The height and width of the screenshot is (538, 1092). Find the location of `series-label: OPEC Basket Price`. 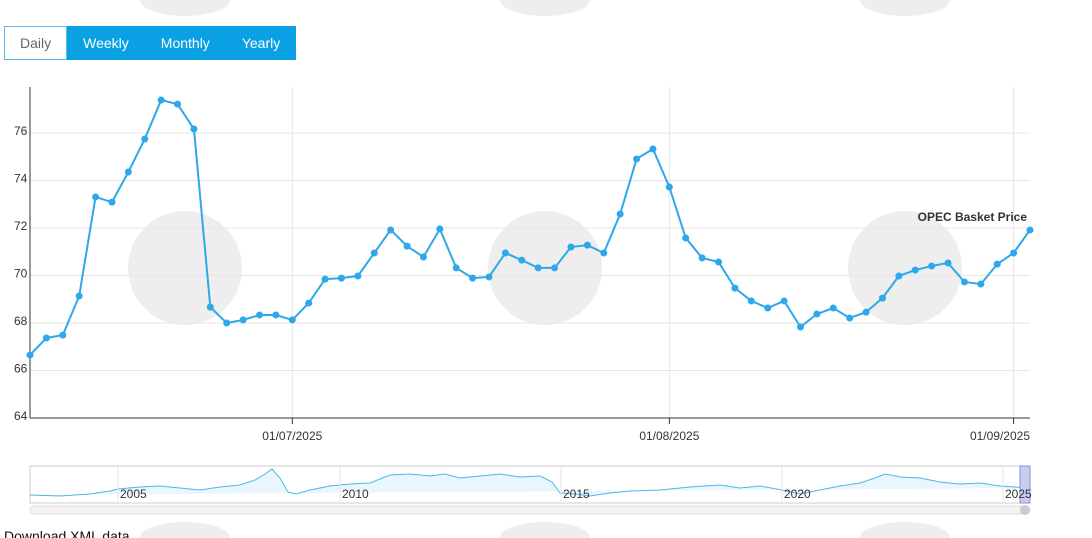

series-label: OPEC Basket Price is located at coordinates (973, 217).